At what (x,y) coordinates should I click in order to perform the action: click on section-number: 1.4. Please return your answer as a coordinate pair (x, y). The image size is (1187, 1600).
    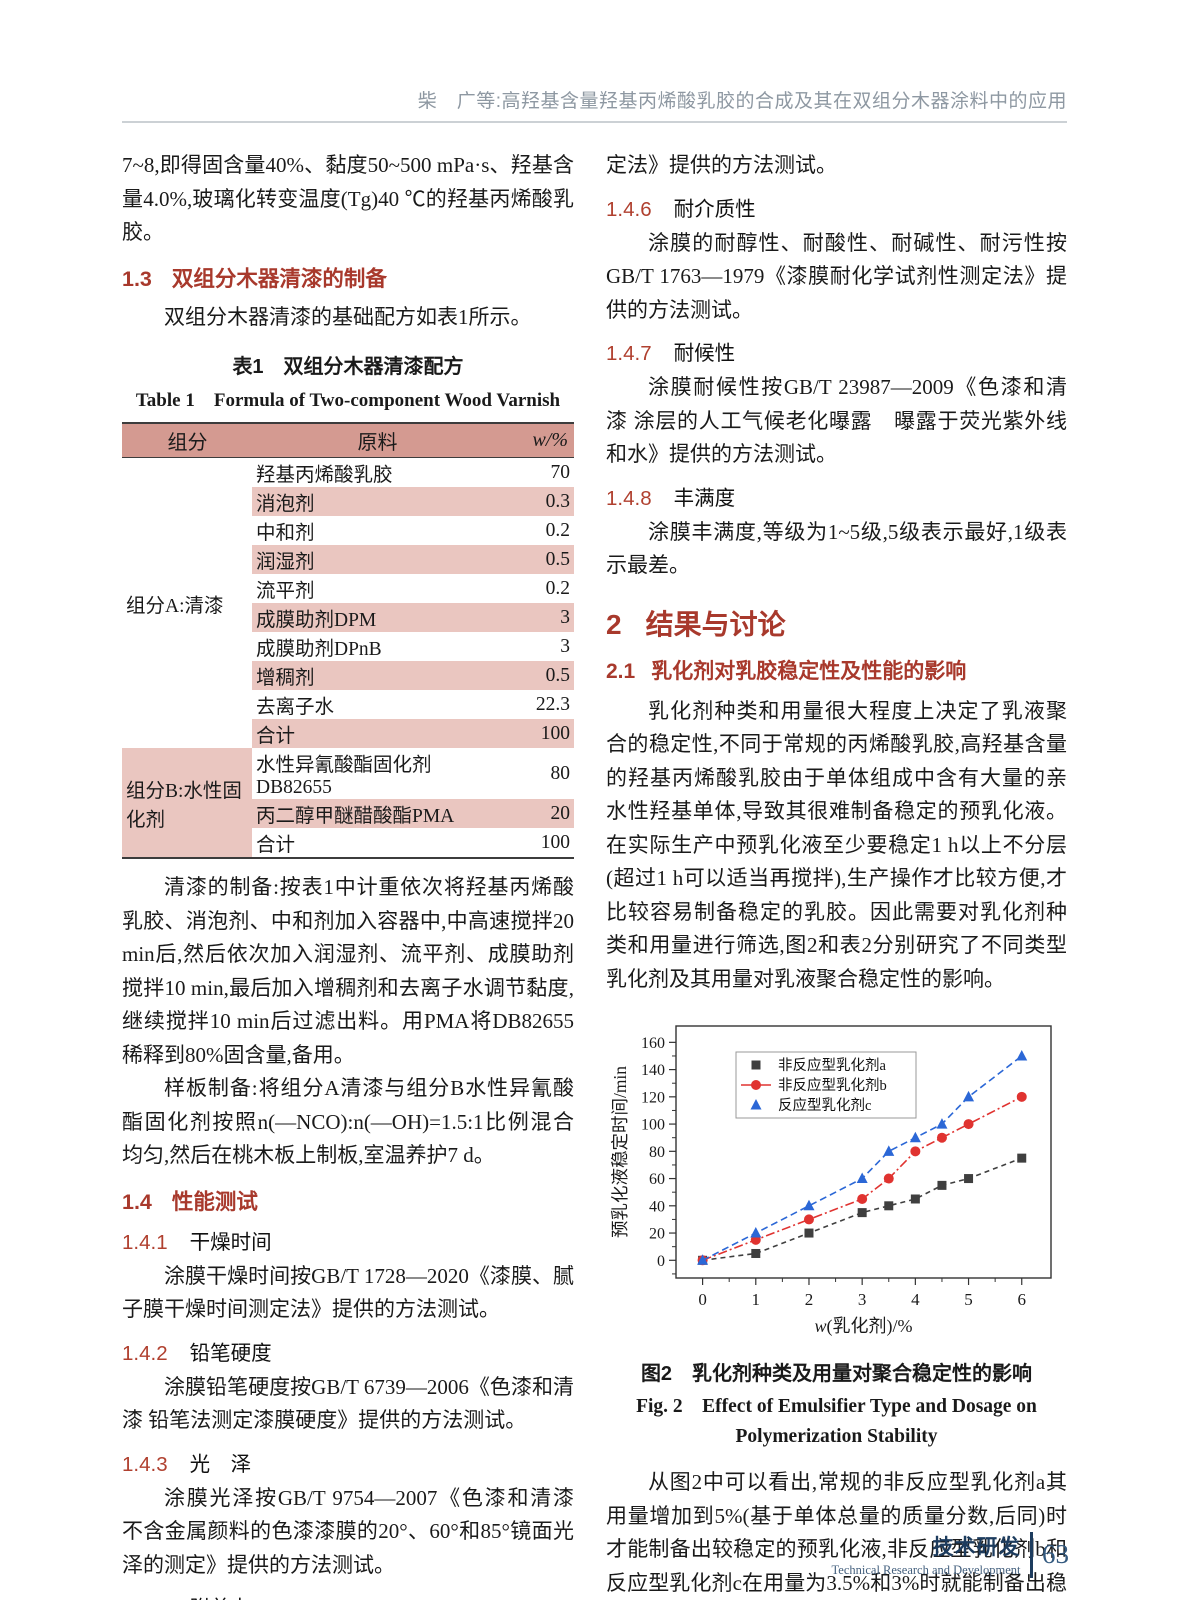
    Looking at the image, I should click on (137, 1201).